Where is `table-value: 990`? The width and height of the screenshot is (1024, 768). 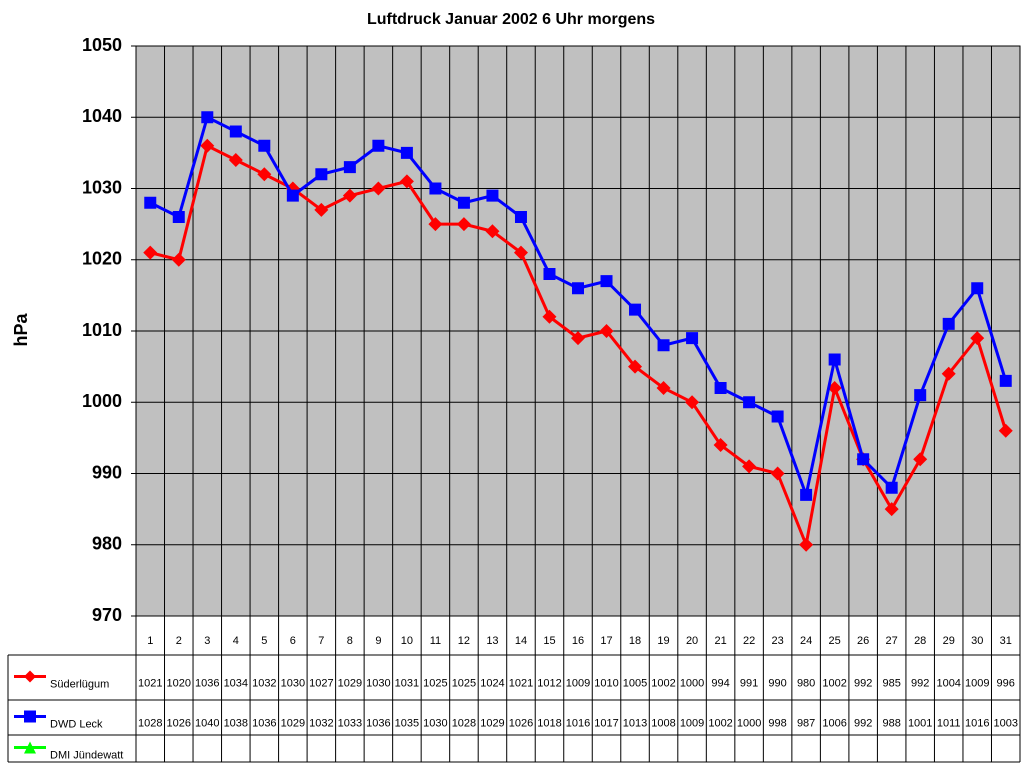 table-value: 990 is located at coordinates (777, 683).